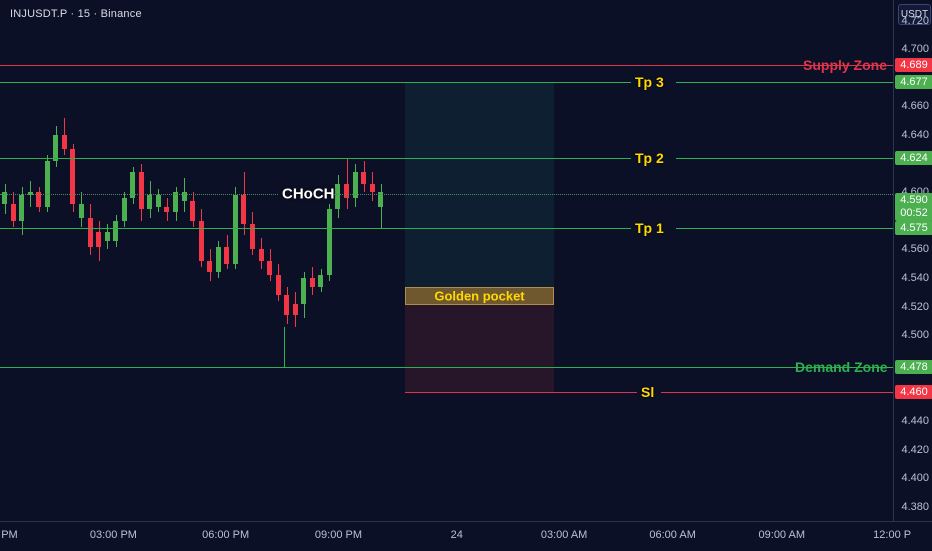  I want to click on price-tick: 4.700, so click(915, 49).